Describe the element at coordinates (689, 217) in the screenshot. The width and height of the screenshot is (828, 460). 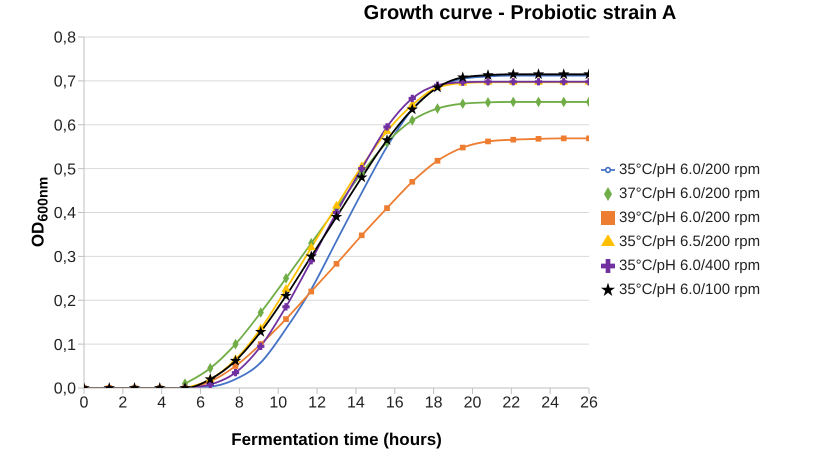
I see `legend-label: 39°C/pH 6.0/200 rpm` at that location.